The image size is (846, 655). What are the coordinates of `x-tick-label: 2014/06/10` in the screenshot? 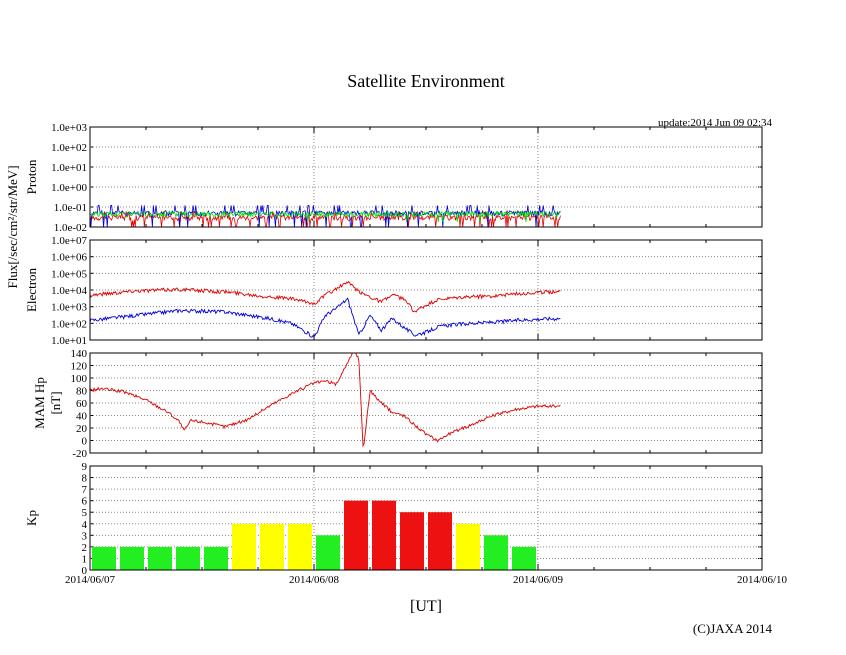 It's located at (762, 580).